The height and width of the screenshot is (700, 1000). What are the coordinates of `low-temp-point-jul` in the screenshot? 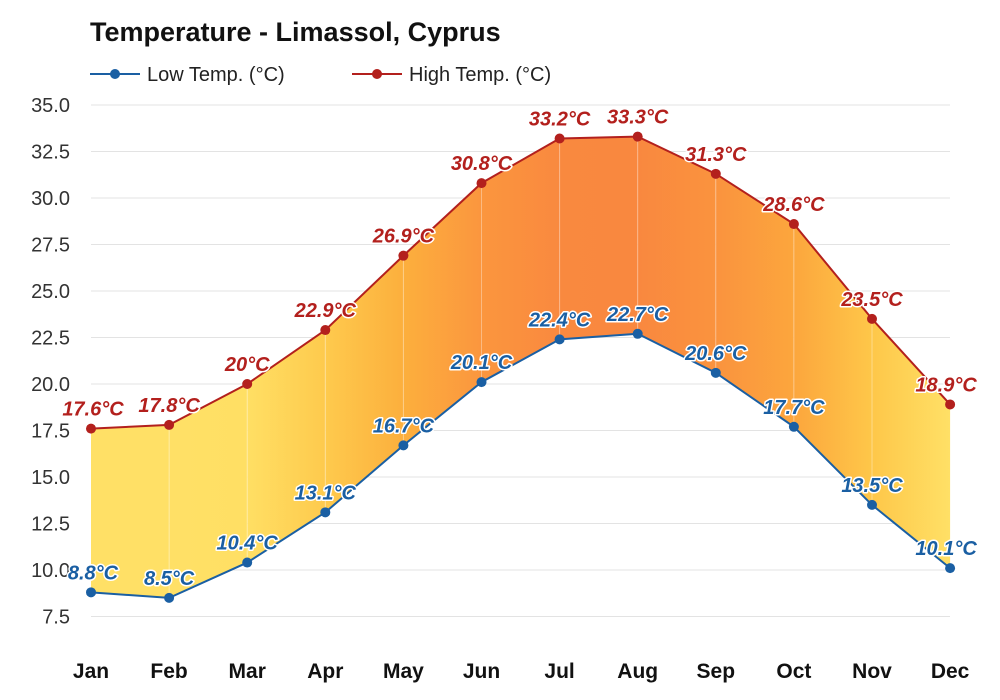 It's located at (559, 339).